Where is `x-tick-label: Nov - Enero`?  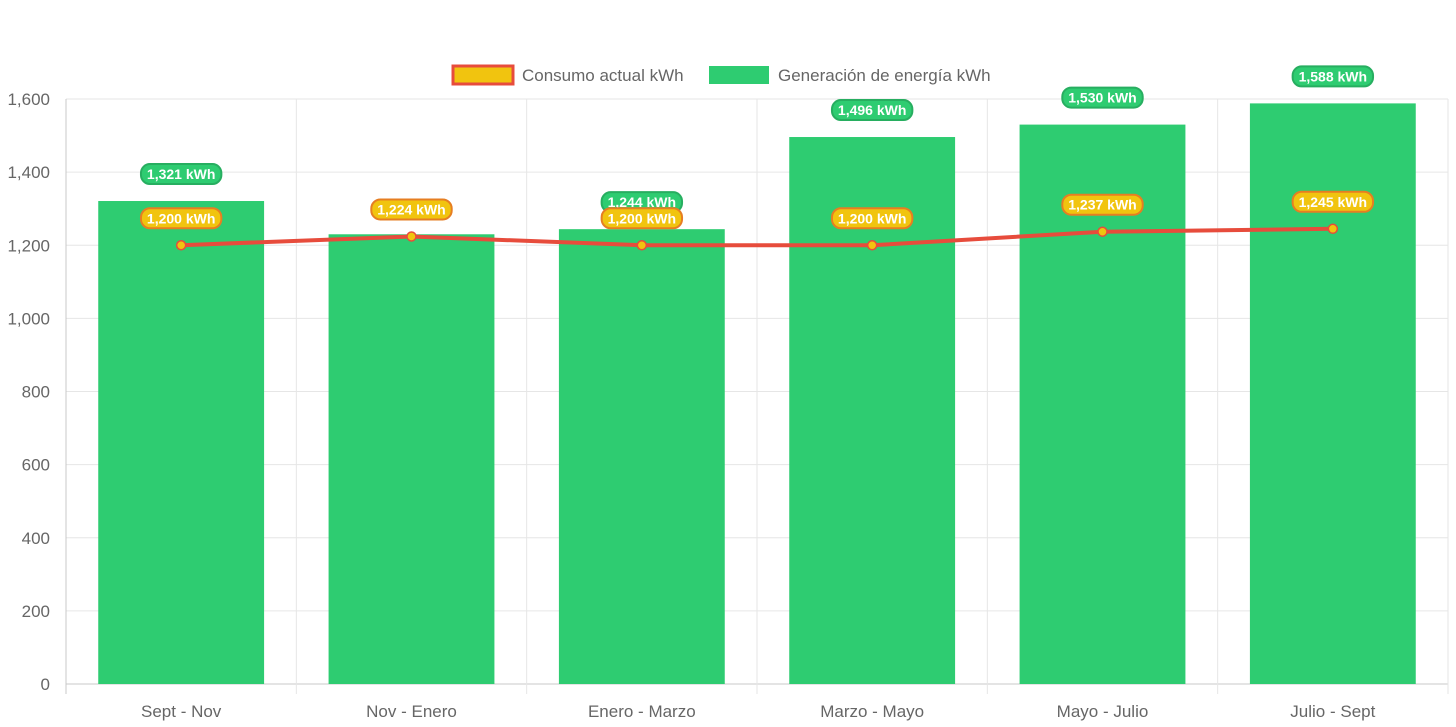 x-tick-label: Nov - Enero is located at coordinates (411, 711).